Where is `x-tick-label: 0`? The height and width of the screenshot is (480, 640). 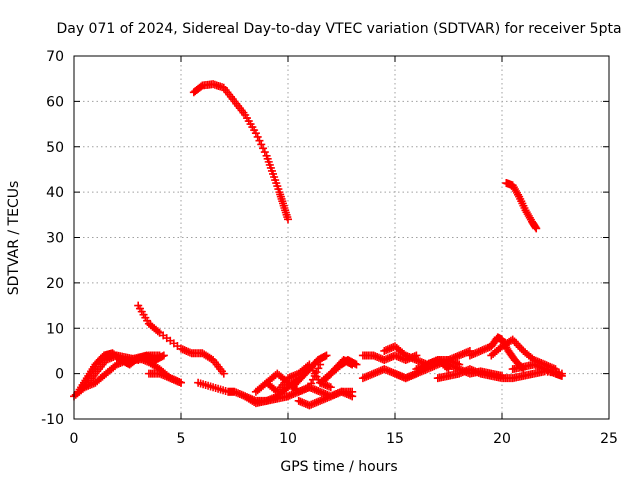 x-tick-label: 0 is located at coordinates (74, 439).